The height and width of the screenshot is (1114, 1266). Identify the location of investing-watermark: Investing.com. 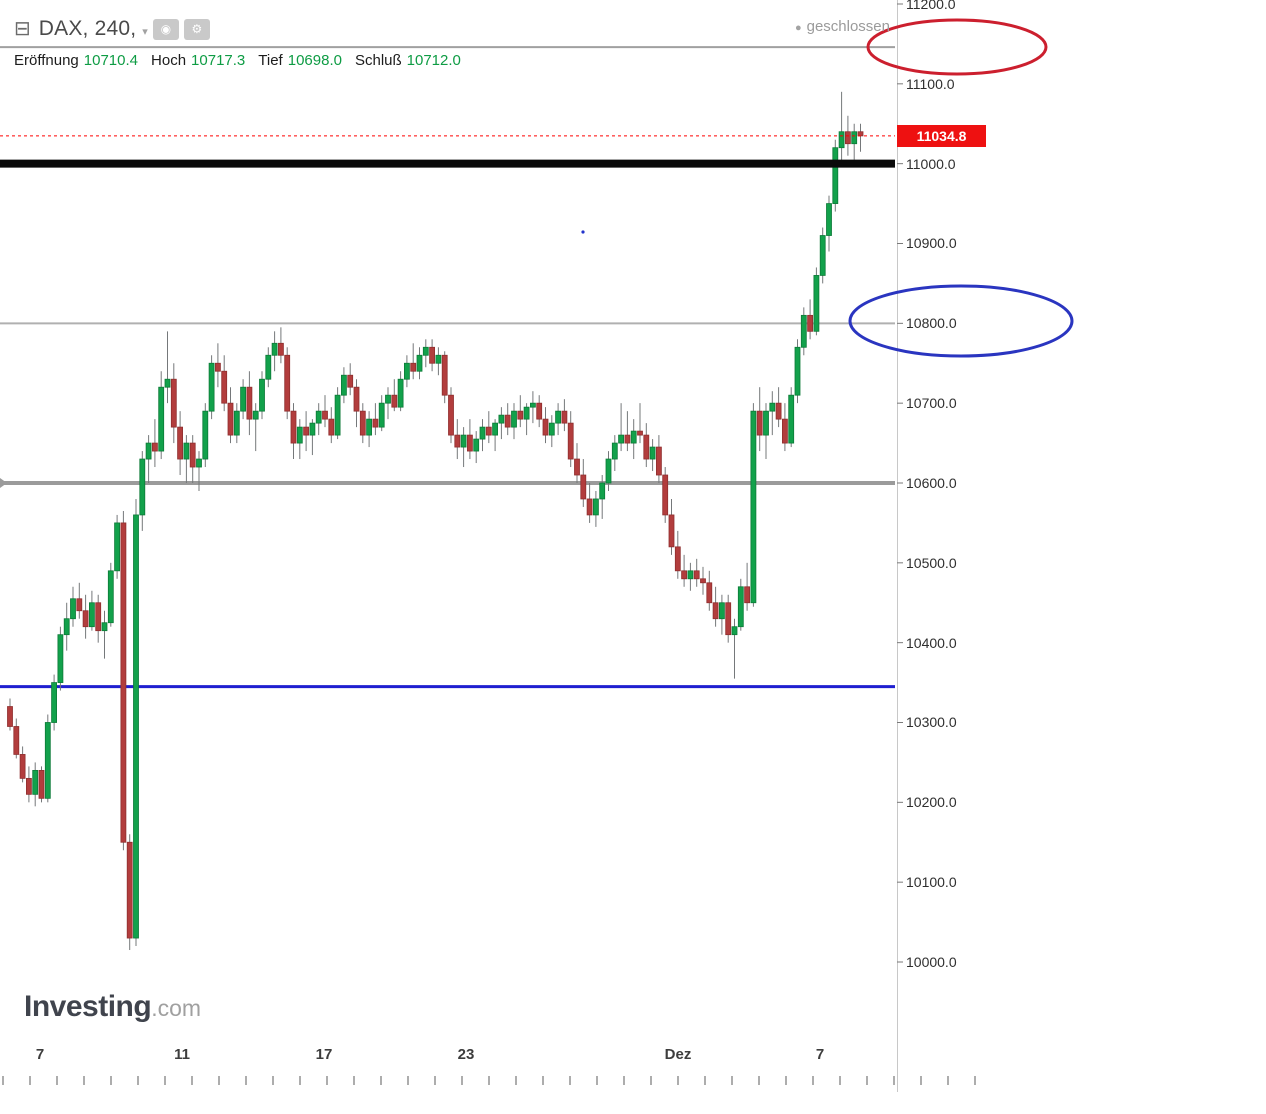
(112, 1007).